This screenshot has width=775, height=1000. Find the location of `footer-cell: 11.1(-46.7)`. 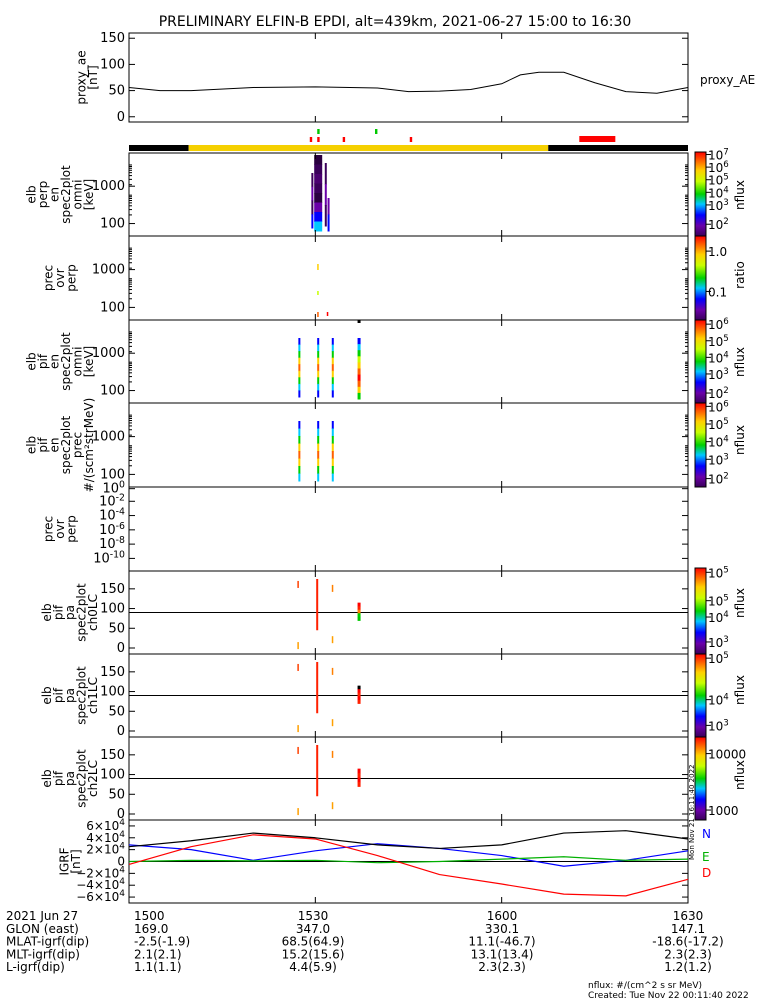

footer-cell: 11.1(-46.7) is located at coordinates (501, 942).